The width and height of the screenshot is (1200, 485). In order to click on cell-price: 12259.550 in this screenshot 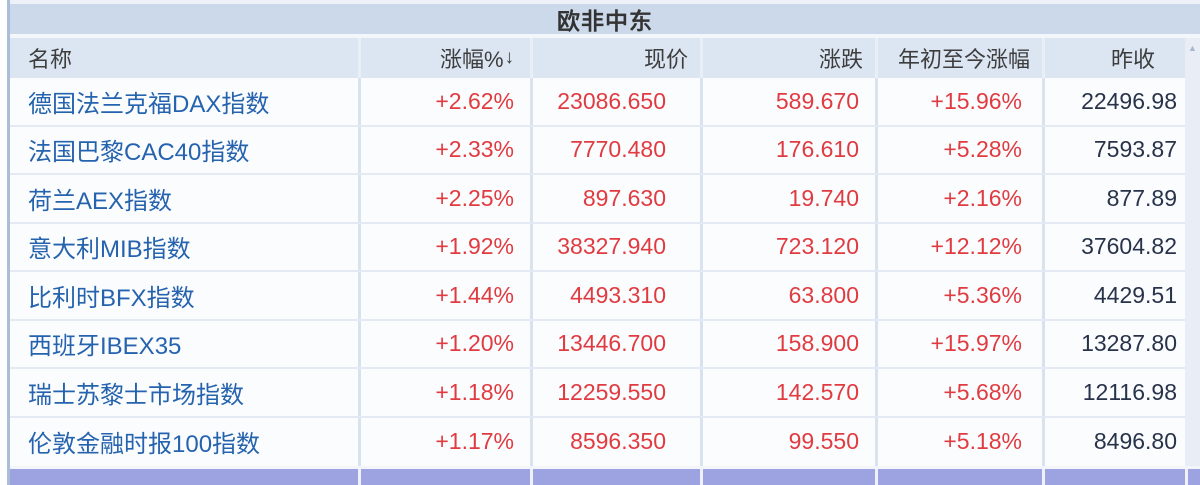, I will do `click(615, 392)`.